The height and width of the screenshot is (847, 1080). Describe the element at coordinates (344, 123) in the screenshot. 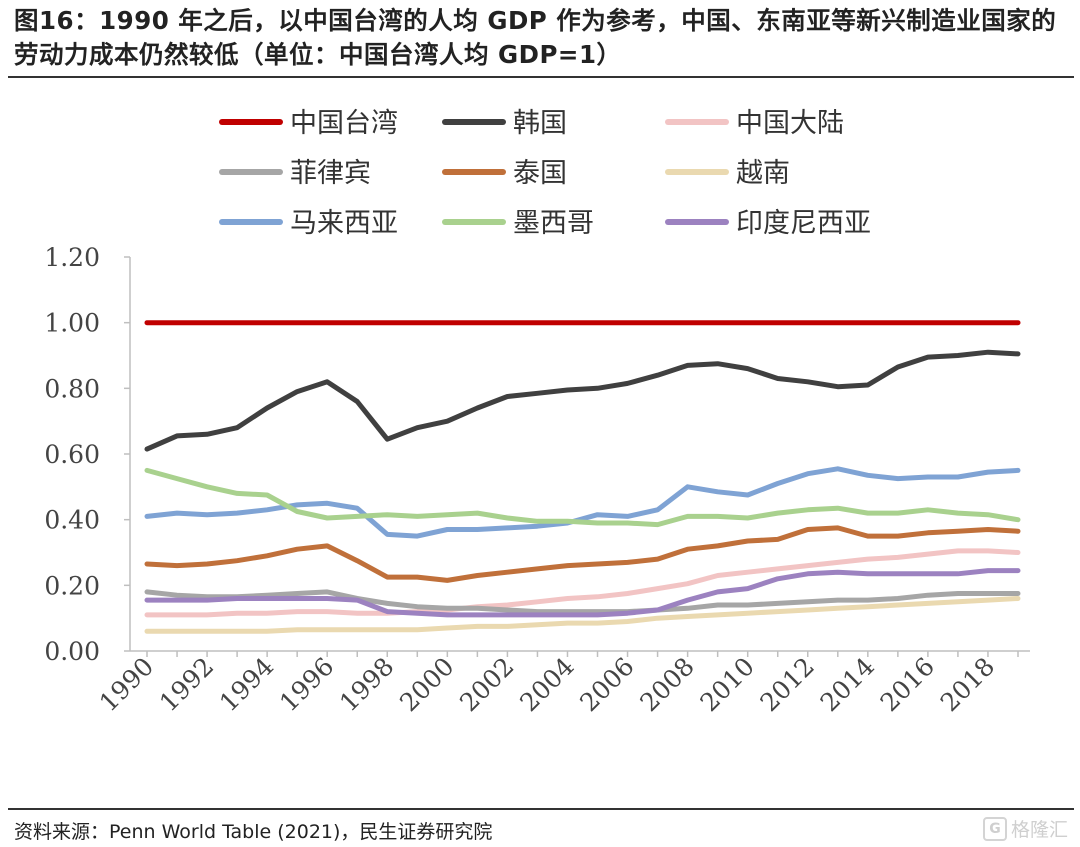

I see `legend-label: 中国台湾` at that location.